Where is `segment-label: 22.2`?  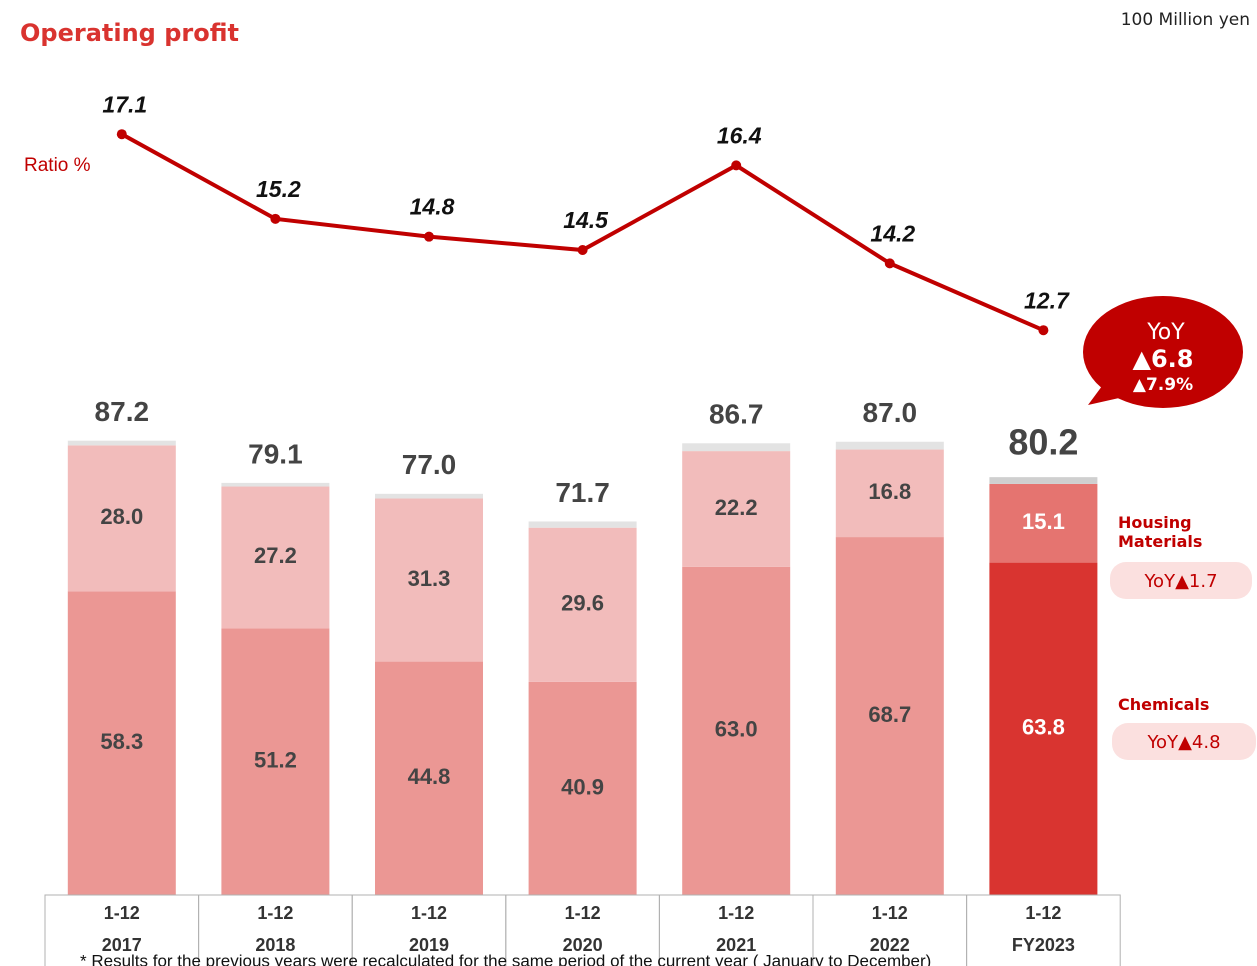
segment-label: 22.2 is located at coordinates (736, 507).